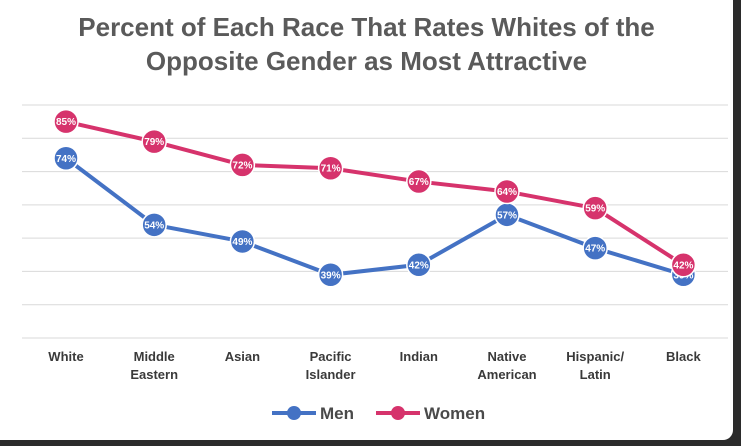 This screenshot has width=741, height=446. Describe the element at coordinates (337, 413) in the screenshot. I see `legend-label-men: Men` at that location.